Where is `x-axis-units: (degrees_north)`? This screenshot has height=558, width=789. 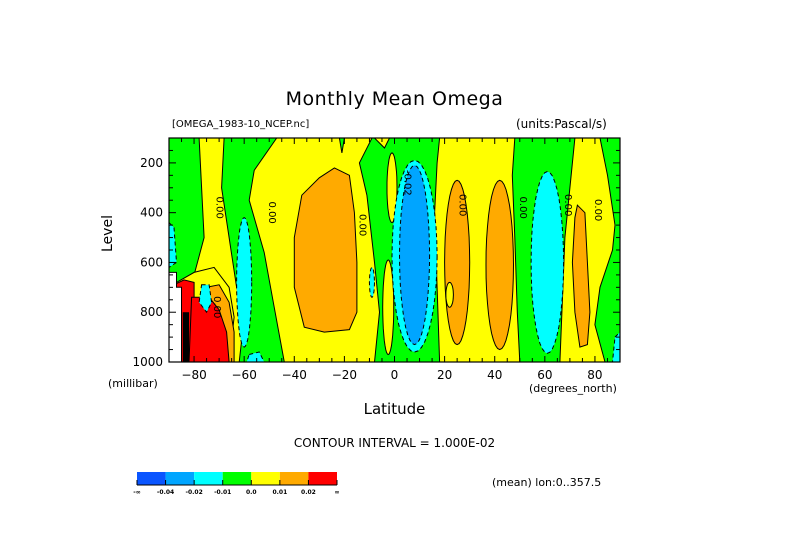
x-axis-units: (degrees_north) is located at coordinates (573, 388).